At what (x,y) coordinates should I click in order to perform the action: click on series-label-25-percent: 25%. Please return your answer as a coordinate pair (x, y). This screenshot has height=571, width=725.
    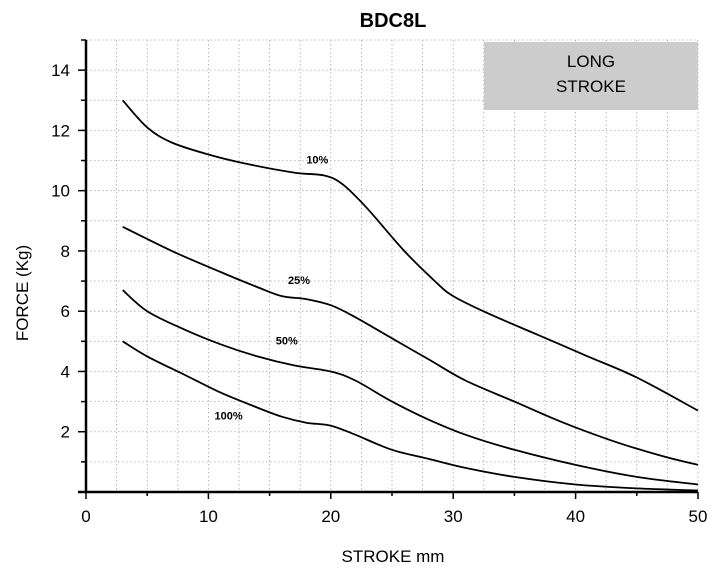
    Looking at the image, I should click on (299, 281).